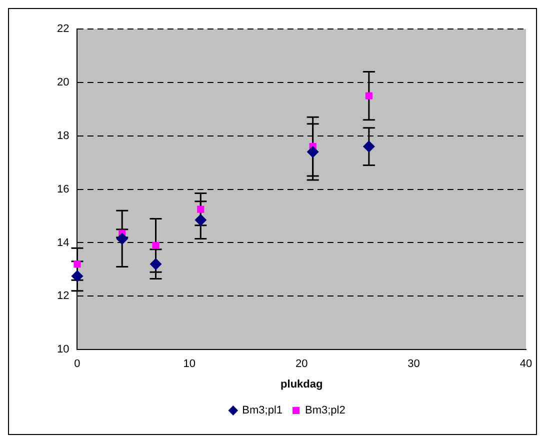  What do you see at coordinates (63, 242) in the screenshot?
I see `y-tick-label: 14` at bounding box center [63, 242].